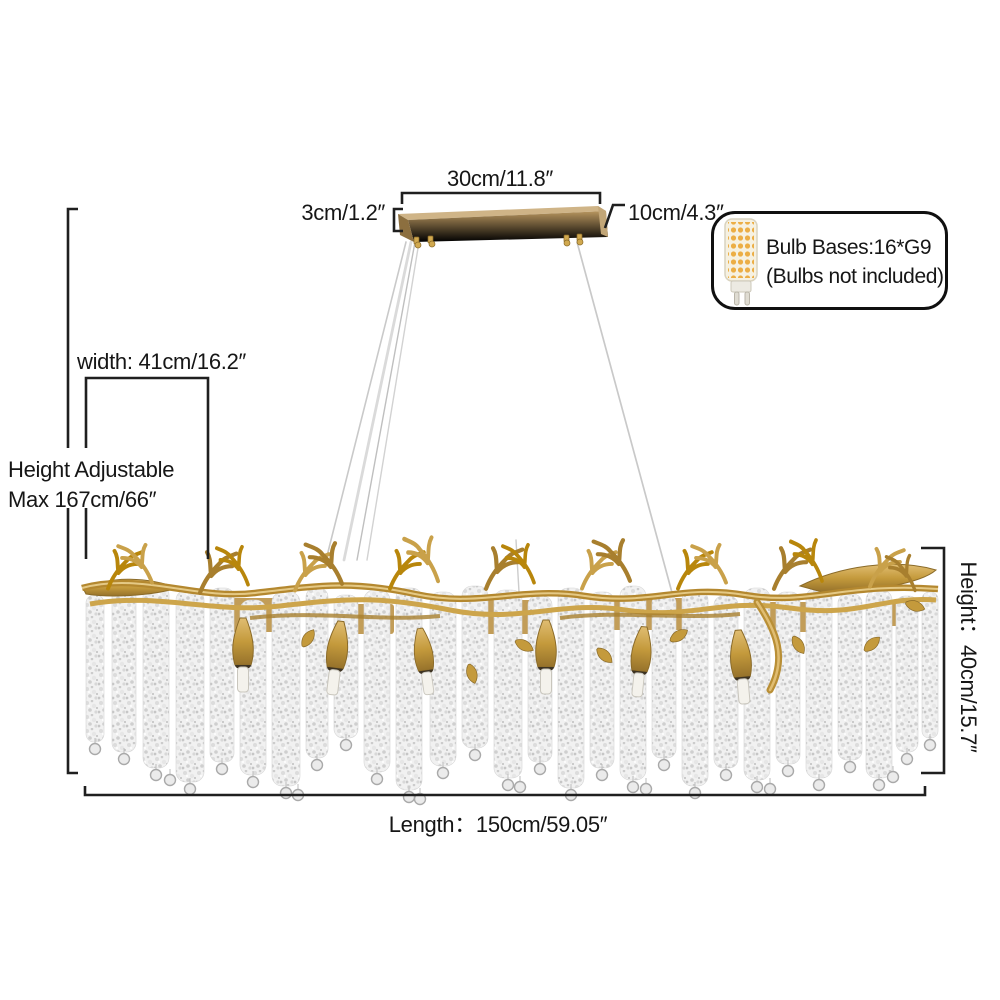 The image size is (1000, 1000). Describe the element at coordinates (343, 212) in the screenshot. I see `canopy-height-label: 3cm/1.2″` at that location.